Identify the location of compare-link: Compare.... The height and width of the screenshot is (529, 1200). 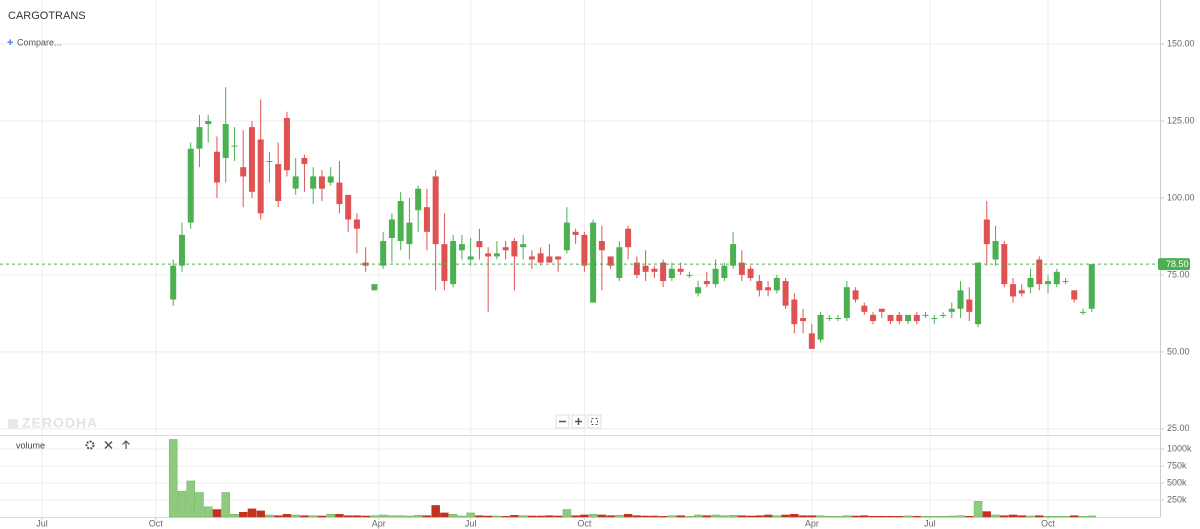
(39, 42).